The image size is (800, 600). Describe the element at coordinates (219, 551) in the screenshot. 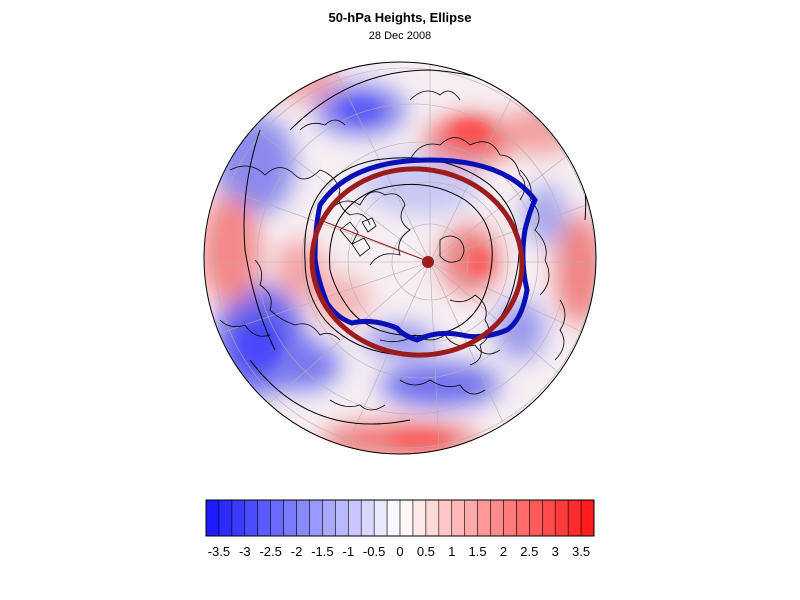

I see `colorbar-tick-label: -3.5` at that location.